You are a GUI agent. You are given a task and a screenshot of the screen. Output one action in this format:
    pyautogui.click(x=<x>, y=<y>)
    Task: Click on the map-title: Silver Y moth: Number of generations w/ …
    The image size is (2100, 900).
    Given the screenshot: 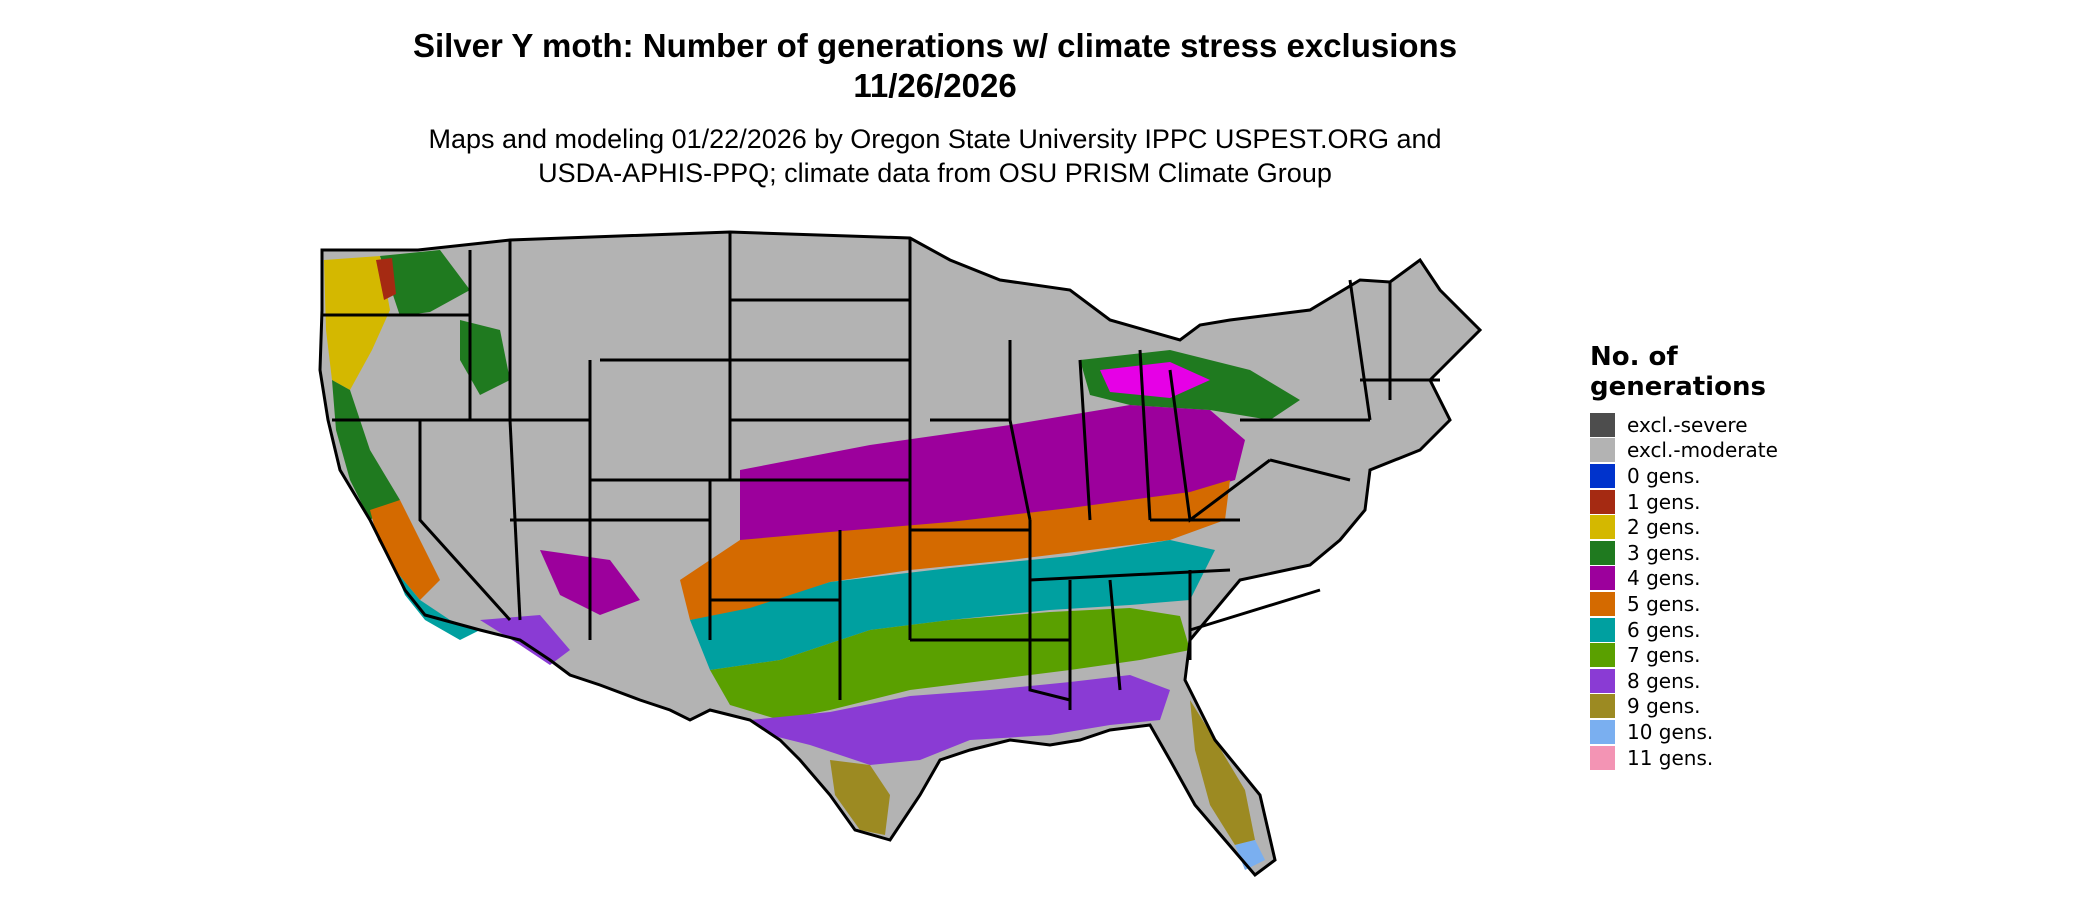 What is the action you would take?
    pyautogui.click(x=935, y=45)
    